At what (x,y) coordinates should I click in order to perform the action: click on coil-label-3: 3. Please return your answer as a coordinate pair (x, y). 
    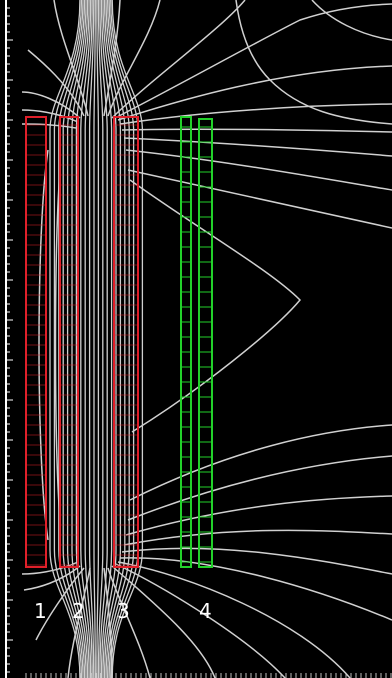
    Looking at the image, I should click on (123, 611).